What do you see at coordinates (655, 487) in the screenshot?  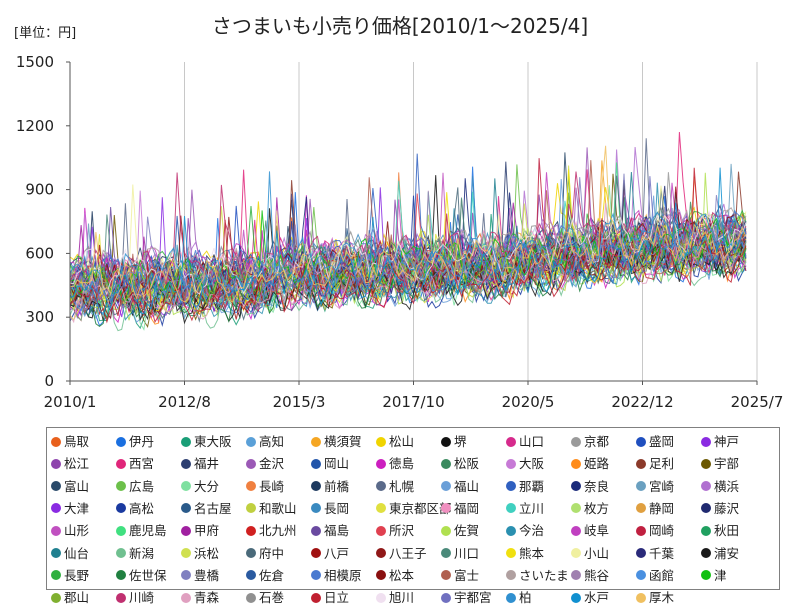 I see `legend-item: 宮崎` at bounding box center [655, 487].